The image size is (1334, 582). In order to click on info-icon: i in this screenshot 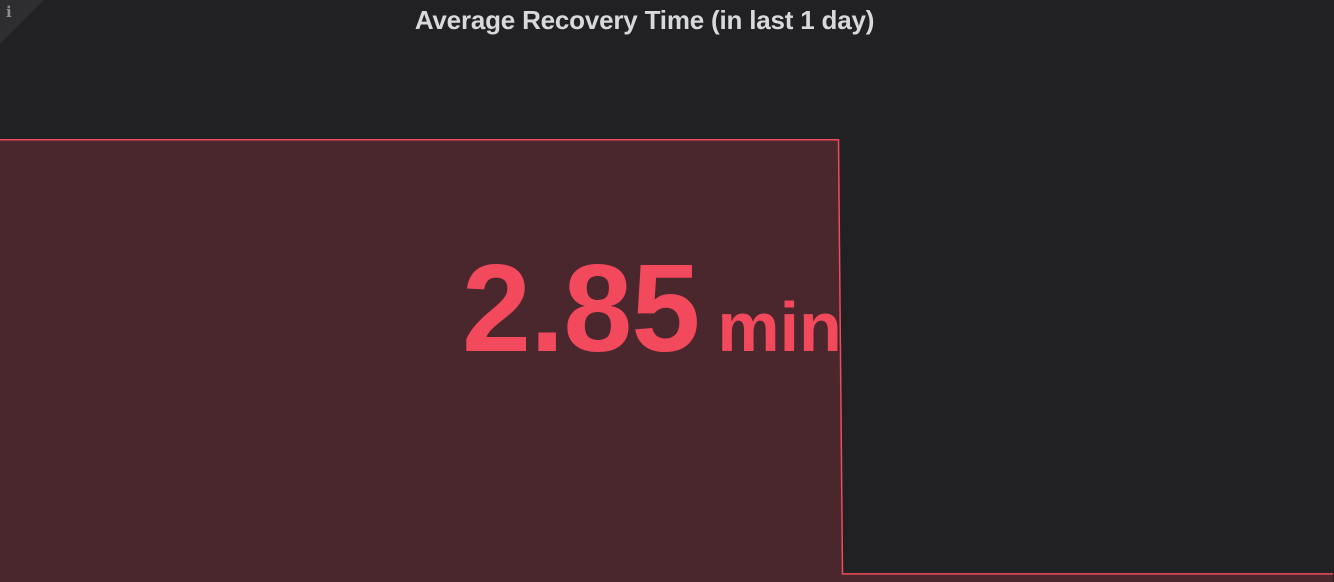, I will do `click(9, 12)`.